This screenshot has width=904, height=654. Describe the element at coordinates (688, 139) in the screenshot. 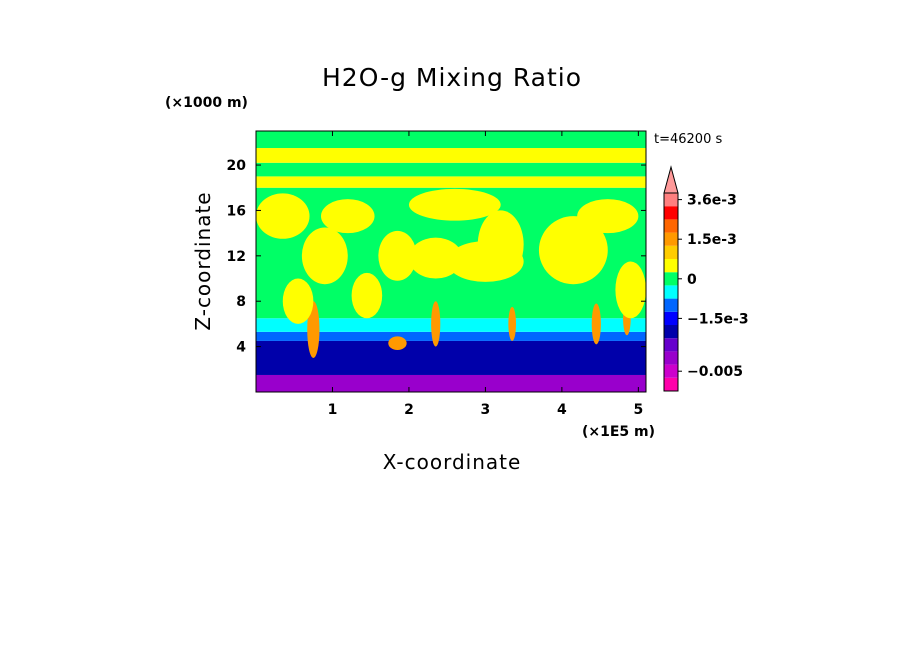

I see `time-label: t=46200 s` at that location.